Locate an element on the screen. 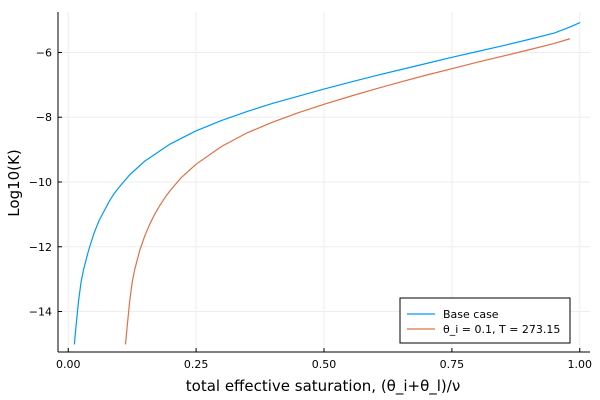  legend-box is located at coordinates (485, 320).